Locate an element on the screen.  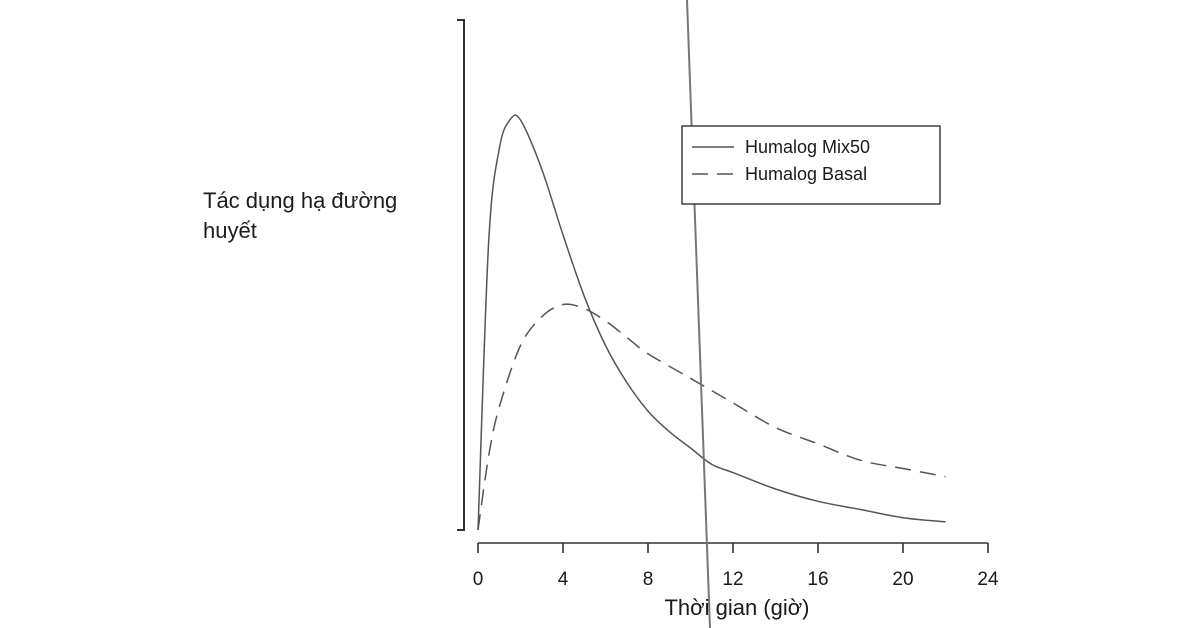
y-axis-line is located at coordinates (461, 275).